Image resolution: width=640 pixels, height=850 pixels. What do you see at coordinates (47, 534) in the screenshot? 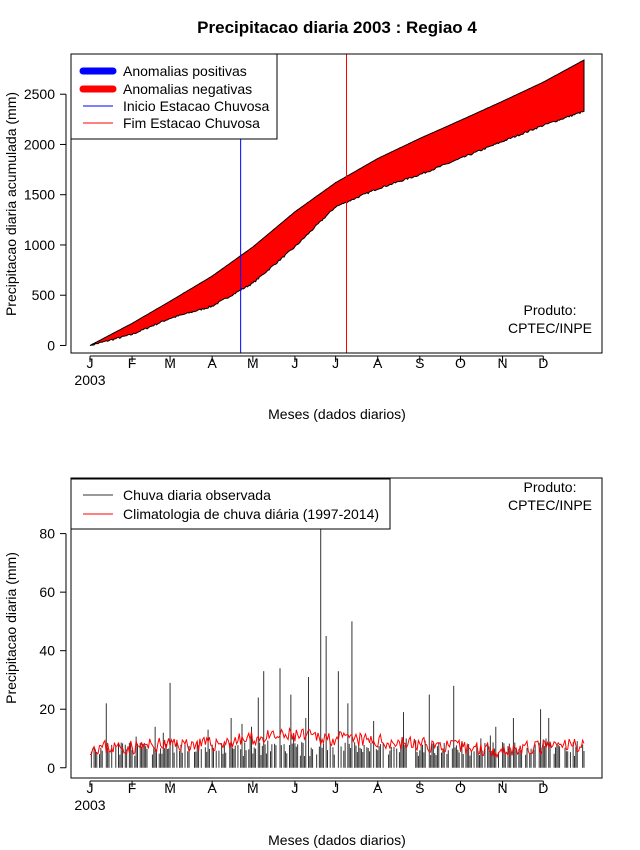
I see `bottom-y-tick-label: 80` at bounding box center [47, 534].